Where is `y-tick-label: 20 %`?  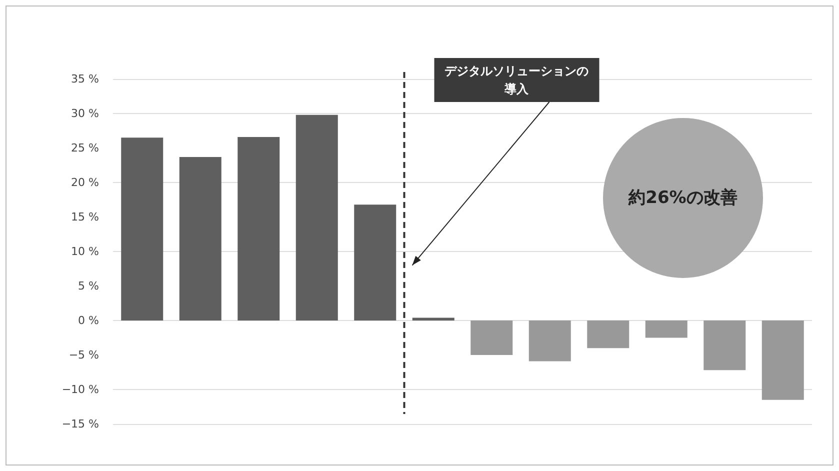
y-tick-label: 20 % is located at coordinates (85, 182).